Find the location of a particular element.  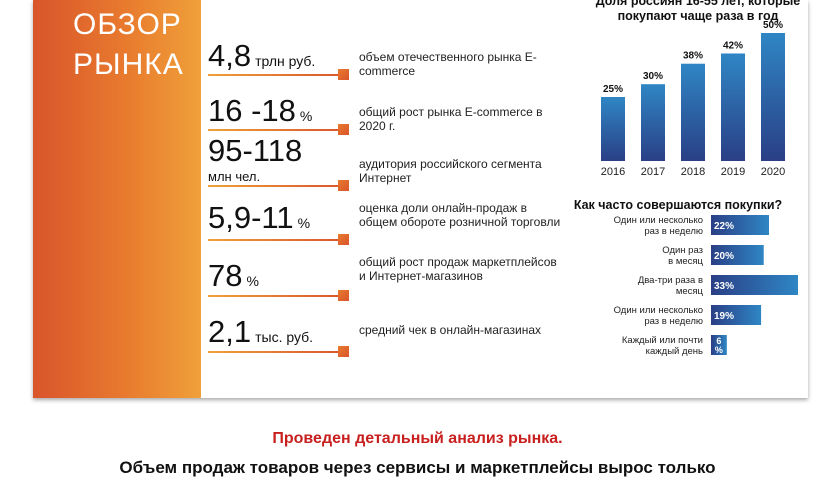

buyers-category-label: 2017 is located at coordinates (653, 172).